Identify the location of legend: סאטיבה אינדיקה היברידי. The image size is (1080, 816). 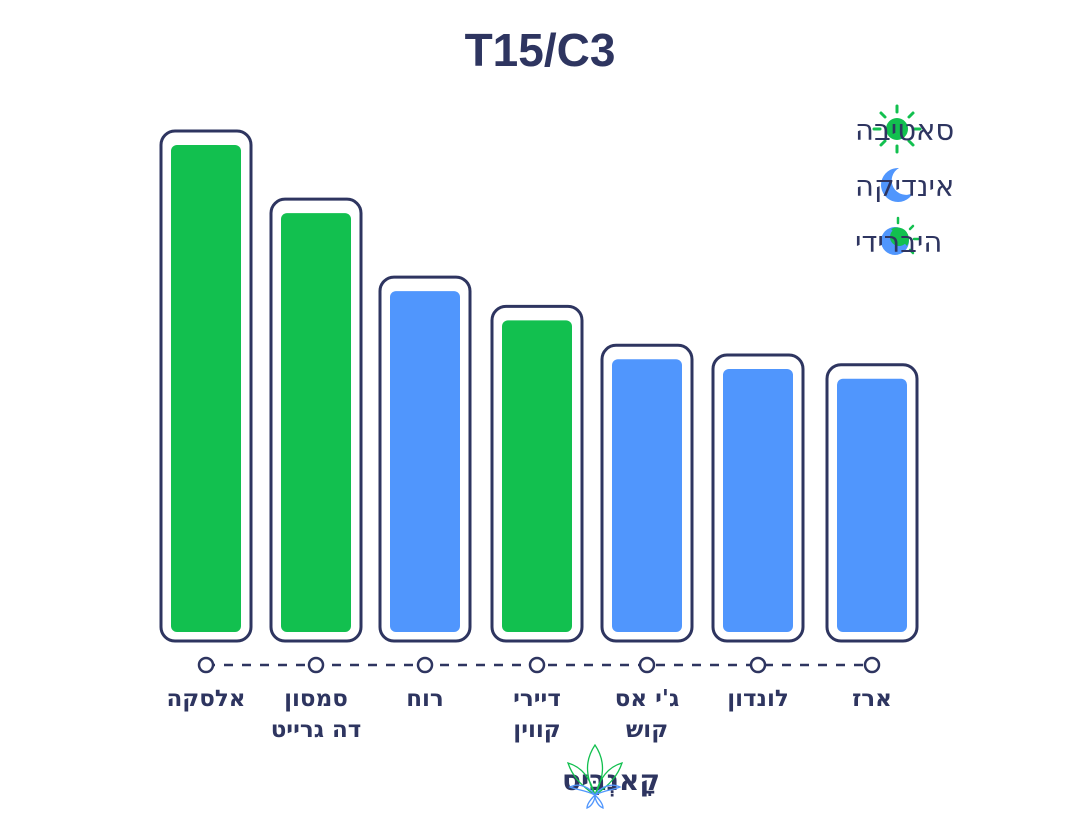
(904, 181).